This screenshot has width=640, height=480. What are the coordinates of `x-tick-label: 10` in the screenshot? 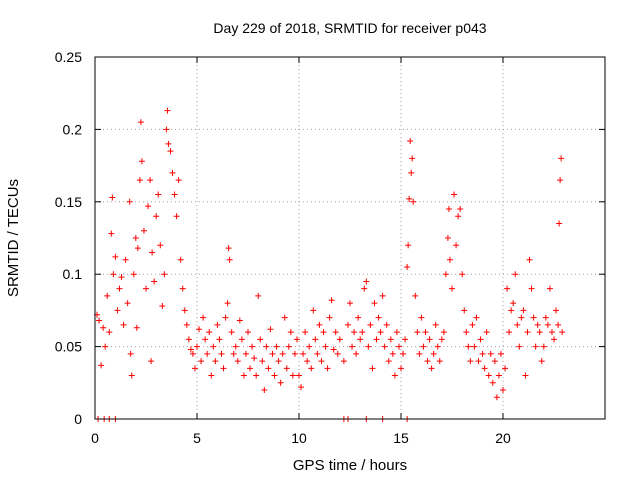 It's located at (299, 438).